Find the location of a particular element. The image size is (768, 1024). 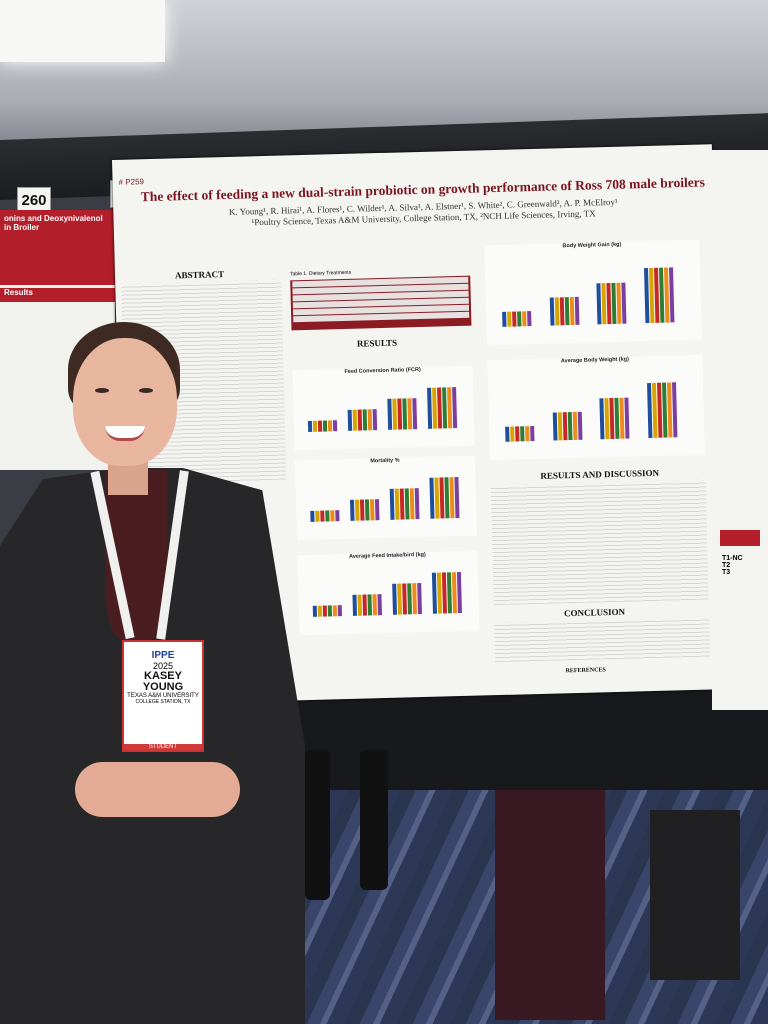

chart-abw-bars is located at coordinates (596, 409).